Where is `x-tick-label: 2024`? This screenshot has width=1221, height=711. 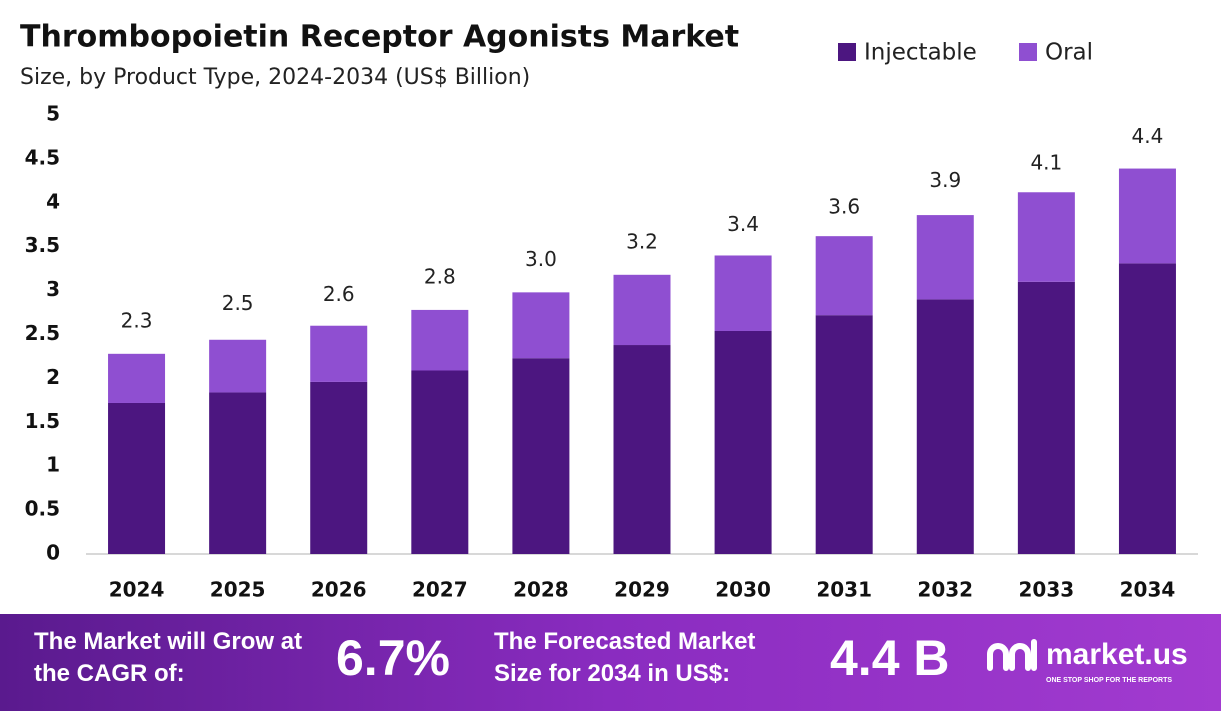
x-tick-label: 2024 is located at coordinates (137, 590).